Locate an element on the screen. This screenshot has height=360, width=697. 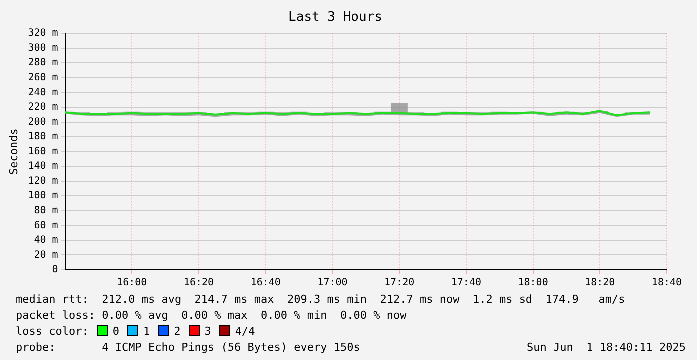
x-tick-label: 17:20 is located at coordinates (399, 283).